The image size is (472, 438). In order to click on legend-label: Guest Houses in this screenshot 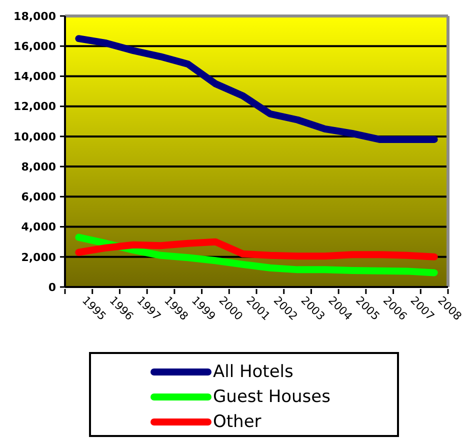, I will do `click(271, 396)`.